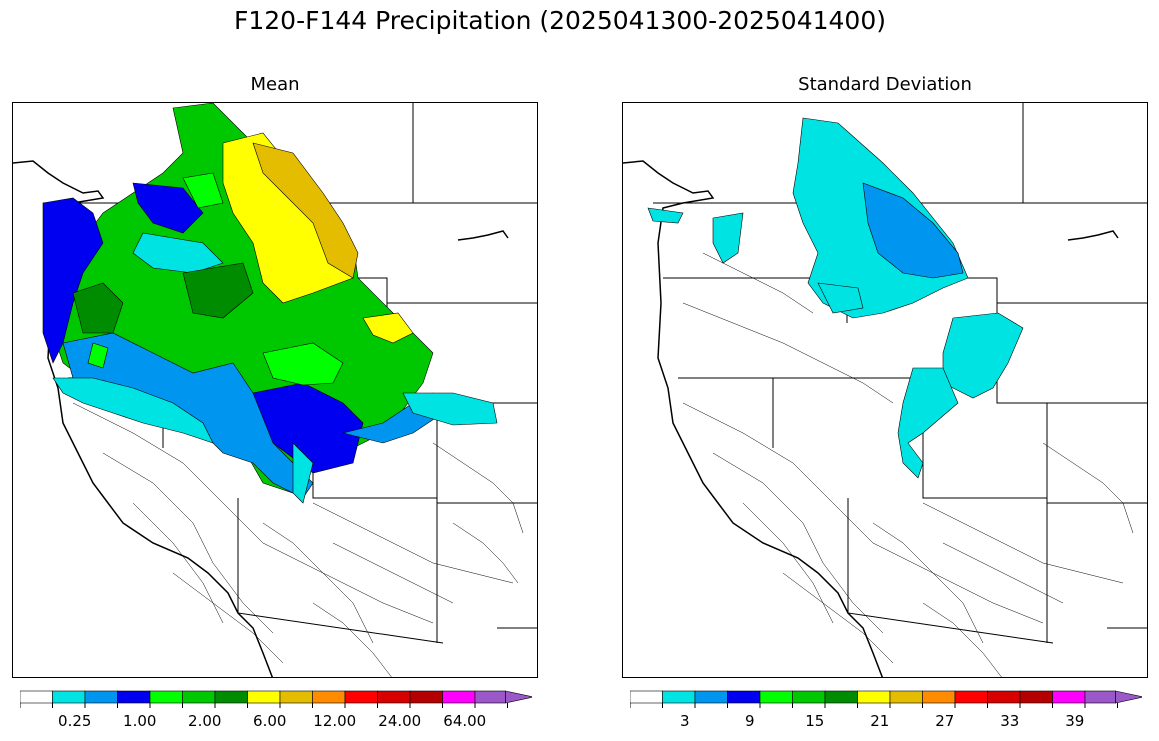 Image resolution: width=1159 pixels, height=741 pixels. Describe the element at coordinates (1075, 721) in the screenshot. I see `sd-colorbar-tick-label: 39` at that location.